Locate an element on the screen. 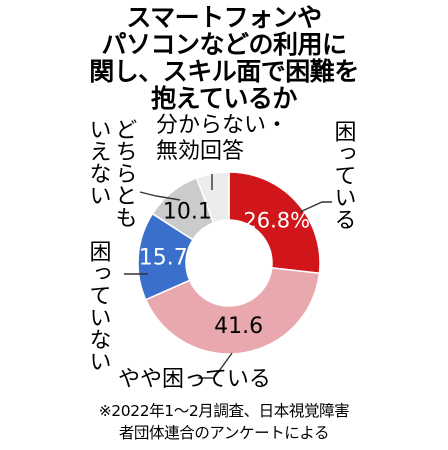 The height and width of the screenshot is (450, 448). value-label-1: 26.8% is located at coordinates (276, 220).